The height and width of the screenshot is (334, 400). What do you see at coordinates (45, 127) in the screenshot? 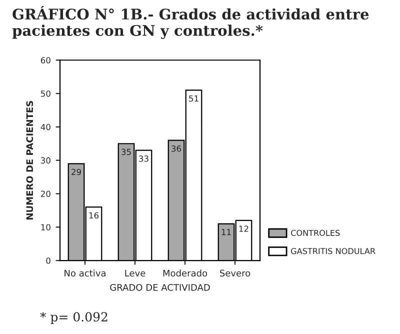
I see `y-tick-label: 40` at bounding box center [45, 127].